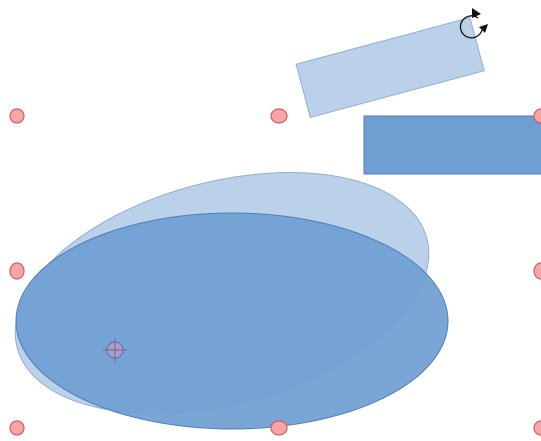  What do you see at coordinates (537, 428) in the screenshot?
I see `handle-bottom-right` at bounding box center [537, 428].